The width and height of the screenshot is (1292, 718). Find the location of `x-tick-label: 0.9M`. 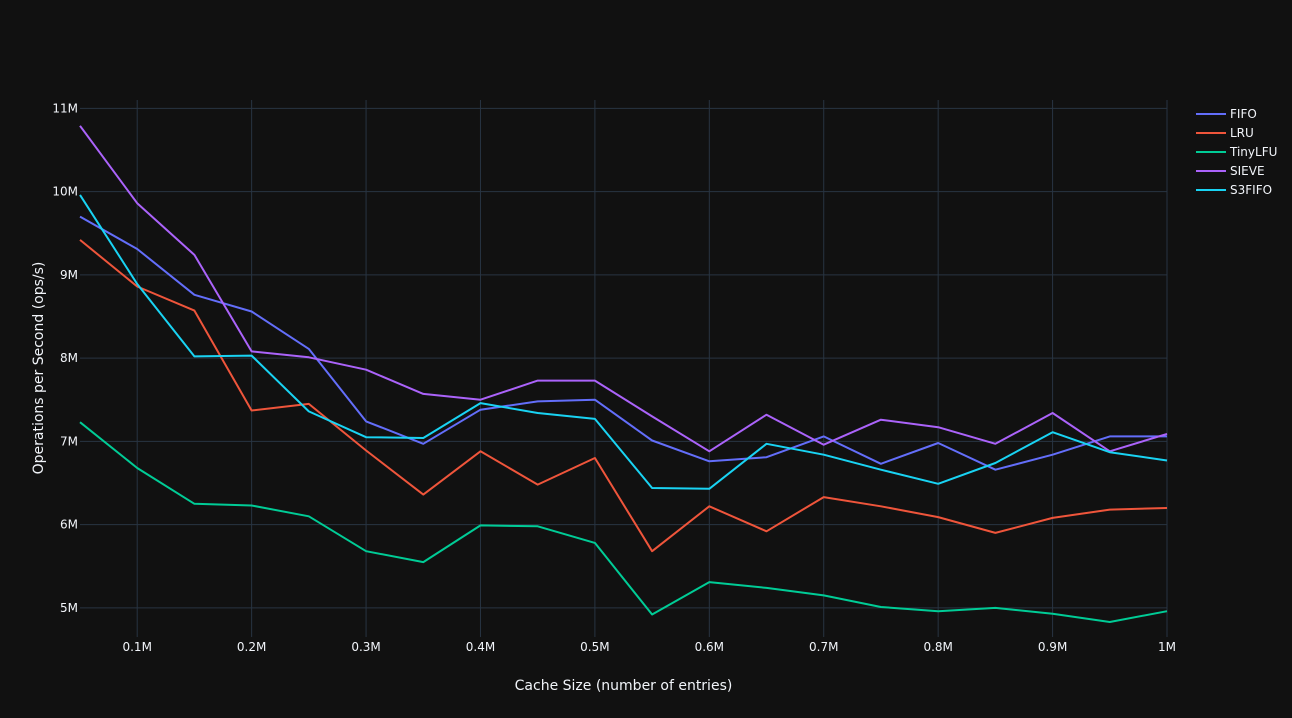

x-tick-label: 0.9M is located at coordinates (1052, 647).